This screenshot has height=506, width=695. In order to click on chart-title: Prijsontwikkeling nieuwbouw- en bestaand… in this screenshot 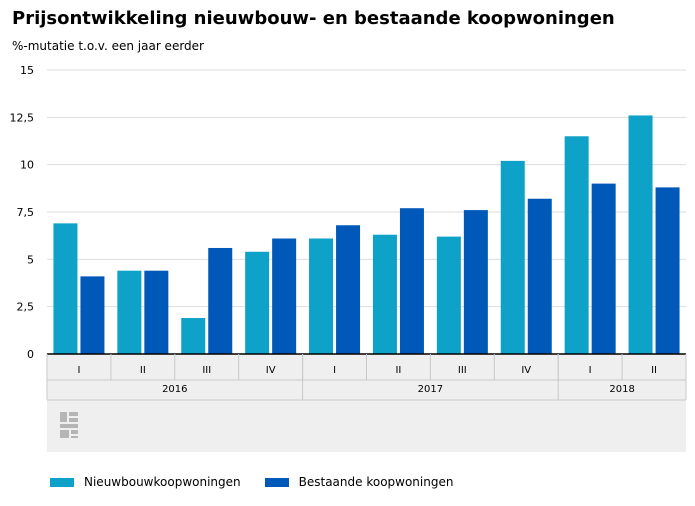, I will do `click(313, 18)`.